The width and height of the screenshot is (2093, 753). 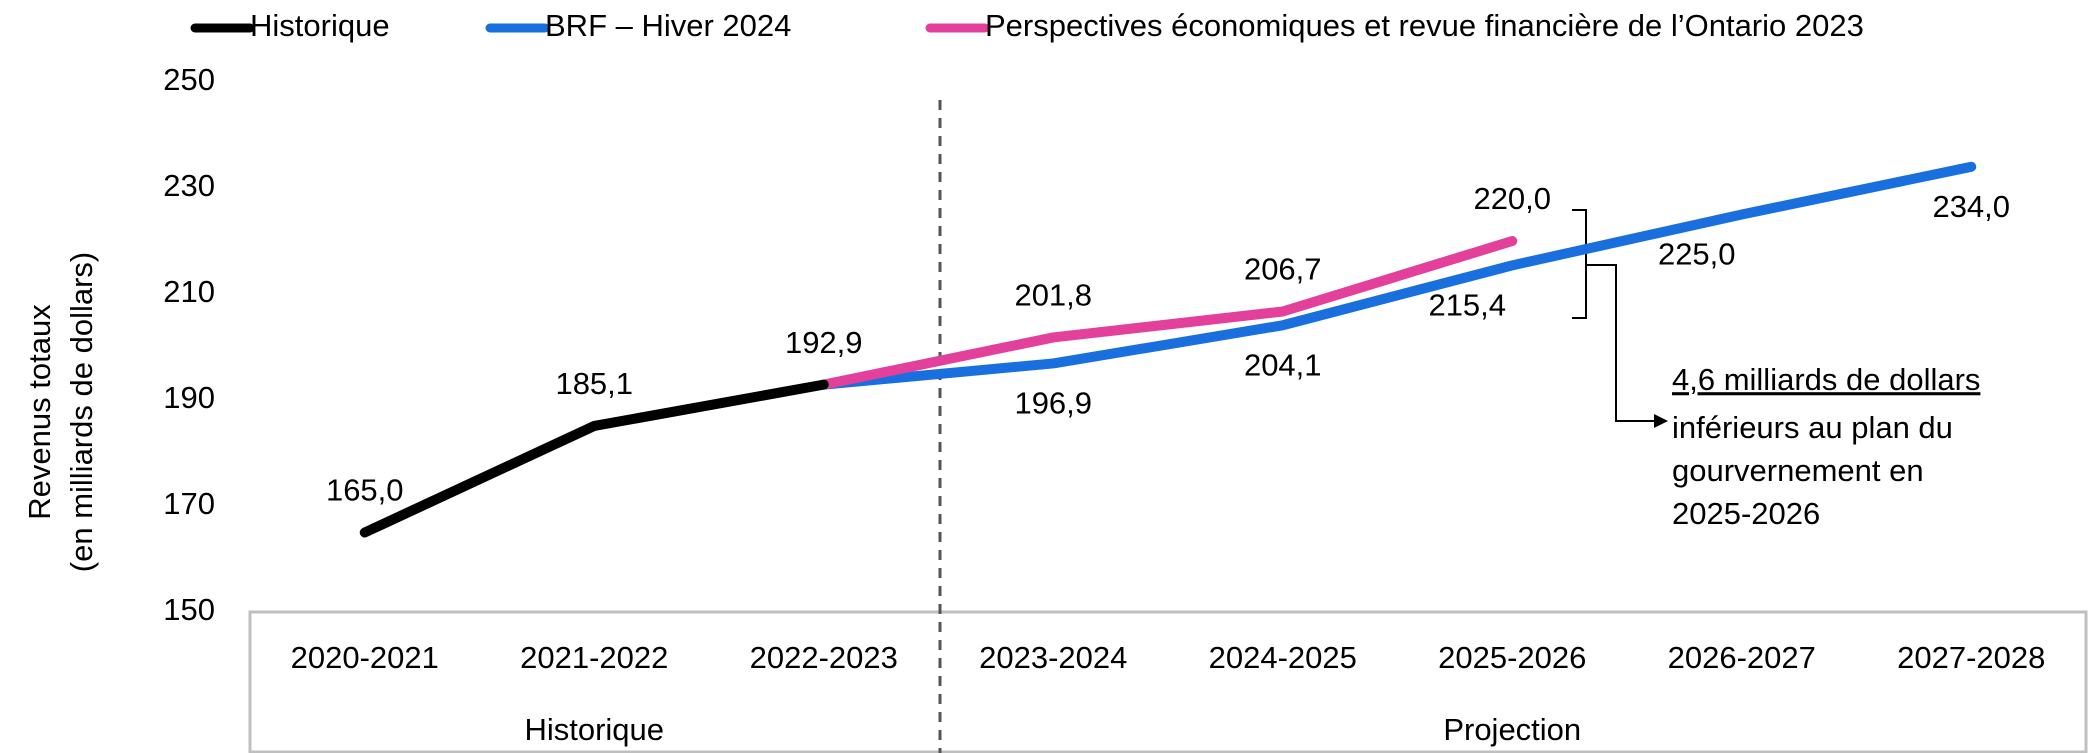 I want to click on data-label: 220,0, so click(x=1512, y=198).